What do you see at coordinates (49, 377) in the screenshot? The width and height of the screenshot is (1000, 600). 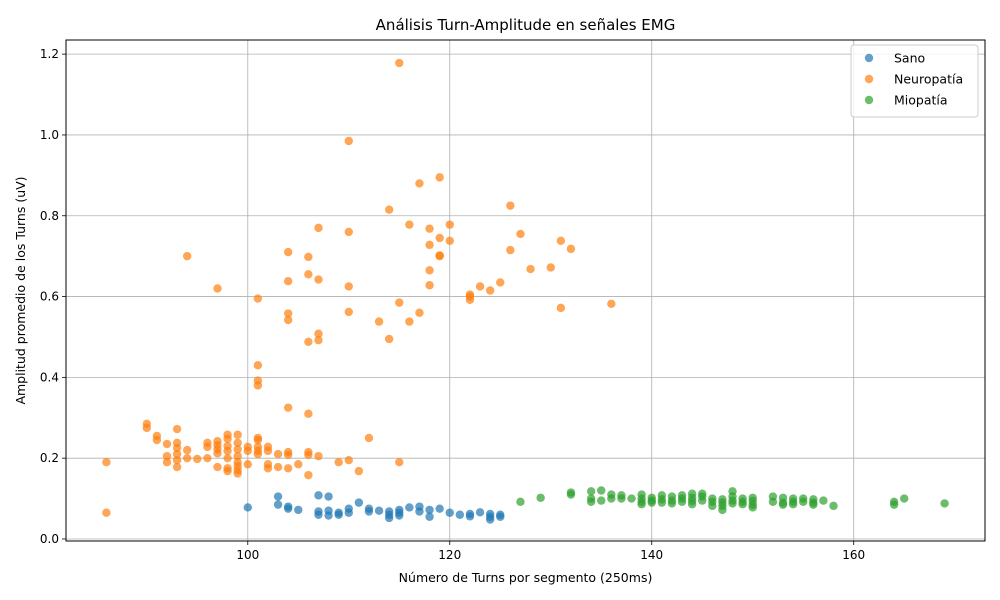 I see `y-tick-label: 0.4` at bounding box center [49, 377].